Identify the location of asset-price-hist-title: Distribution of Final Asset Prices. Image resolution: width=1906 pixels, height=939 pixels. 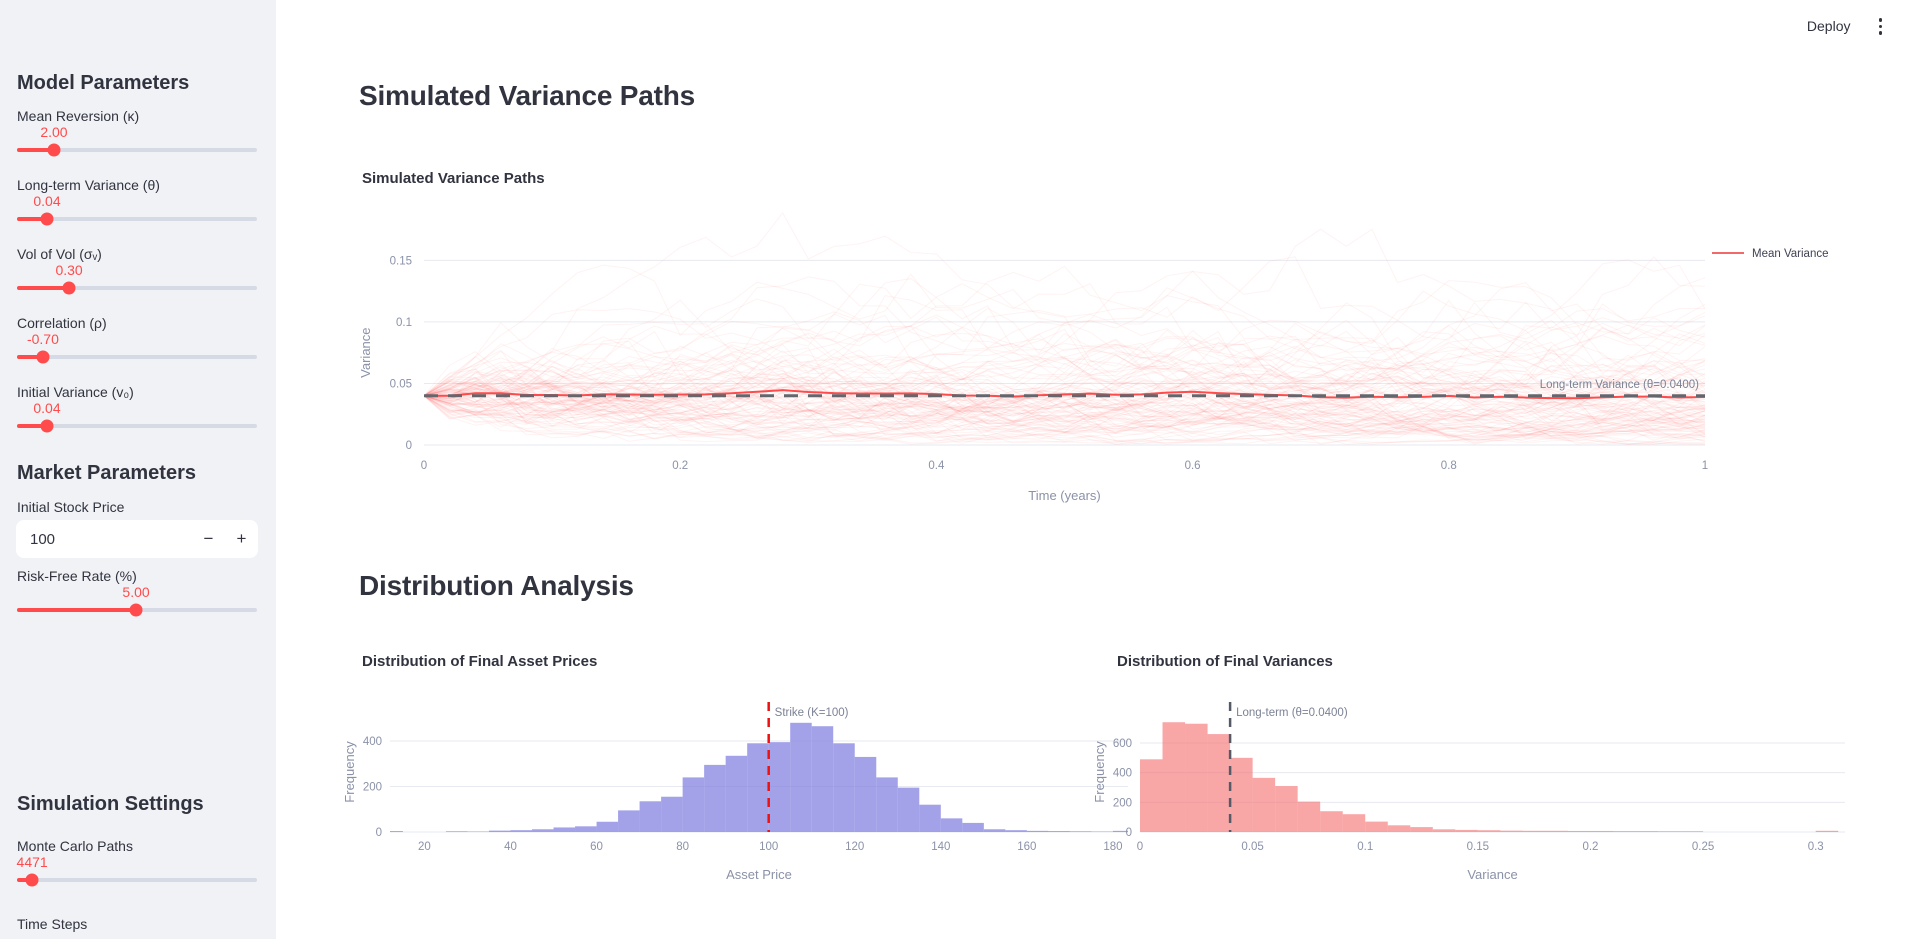
(480, 661).